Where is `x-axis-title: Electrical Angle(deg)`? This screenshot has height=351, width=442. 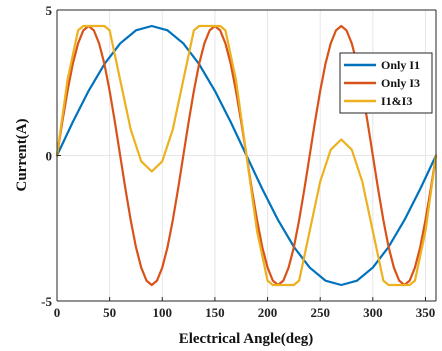 x-axis-title: Electrical Angle(deg) is located at coordinates (246, 339).